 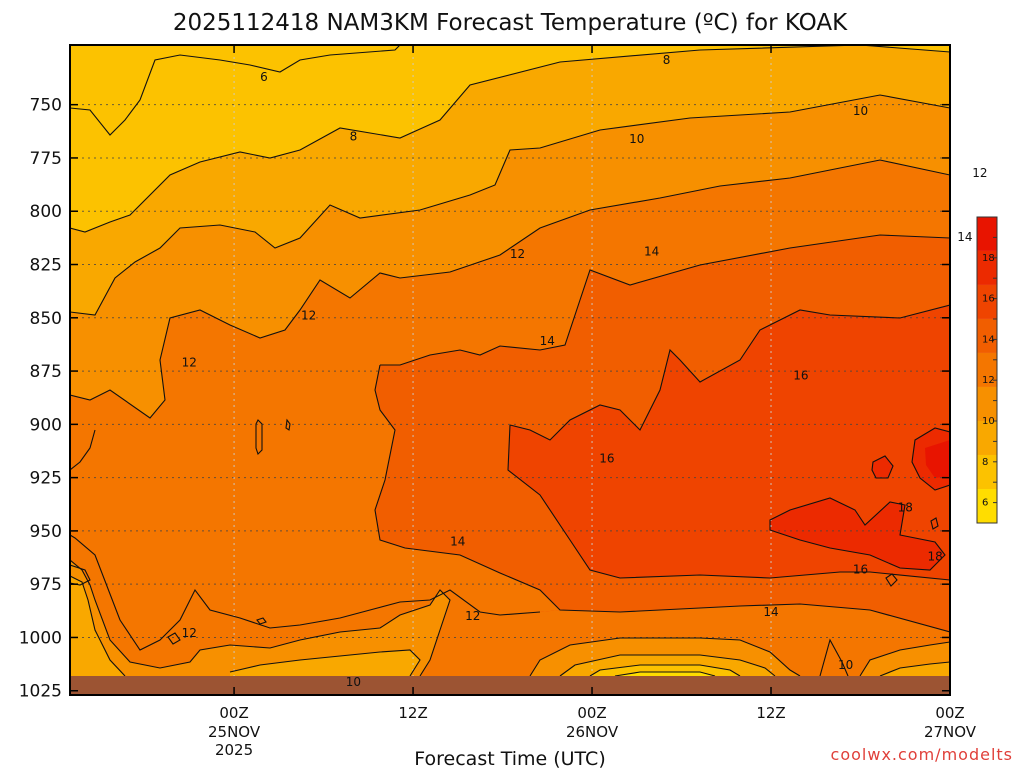 What do you see at coordinates (234, 732) in the screenshot?
I see `x-tick-date-0: 25NOV` at bounding box center [234, 732].